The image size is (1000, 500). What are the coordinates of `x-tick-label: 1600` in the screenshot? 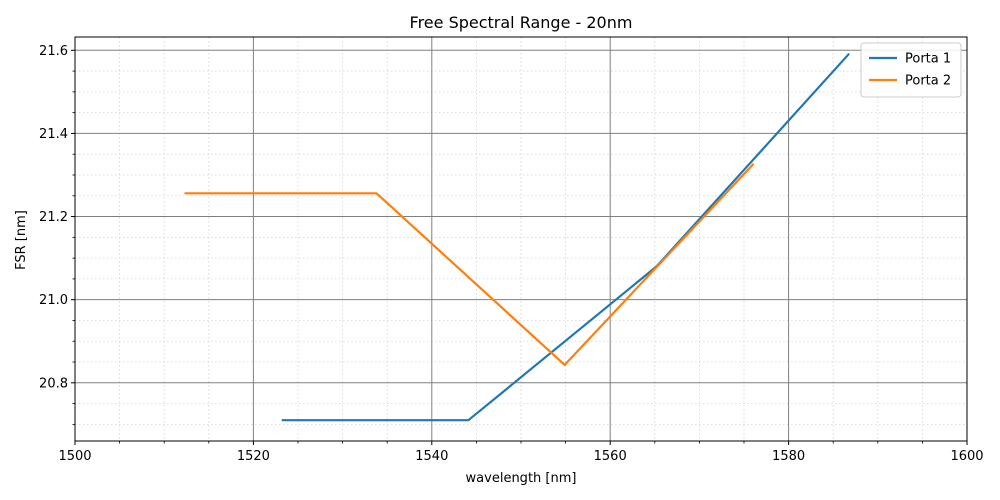 It's located at (966, 456).